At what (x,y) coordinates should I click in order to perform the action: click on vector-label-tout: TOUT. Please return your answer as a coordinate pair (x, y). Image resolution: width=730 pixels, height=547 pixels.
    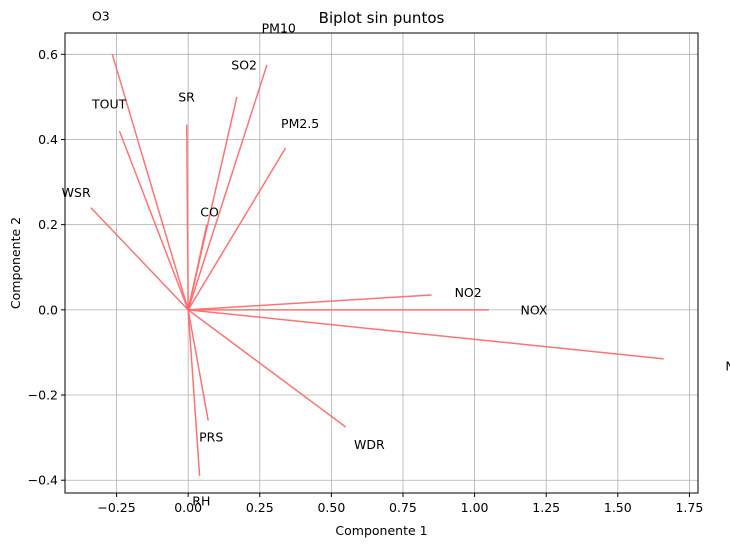
    Looking at the image, I should click on (109, 104).